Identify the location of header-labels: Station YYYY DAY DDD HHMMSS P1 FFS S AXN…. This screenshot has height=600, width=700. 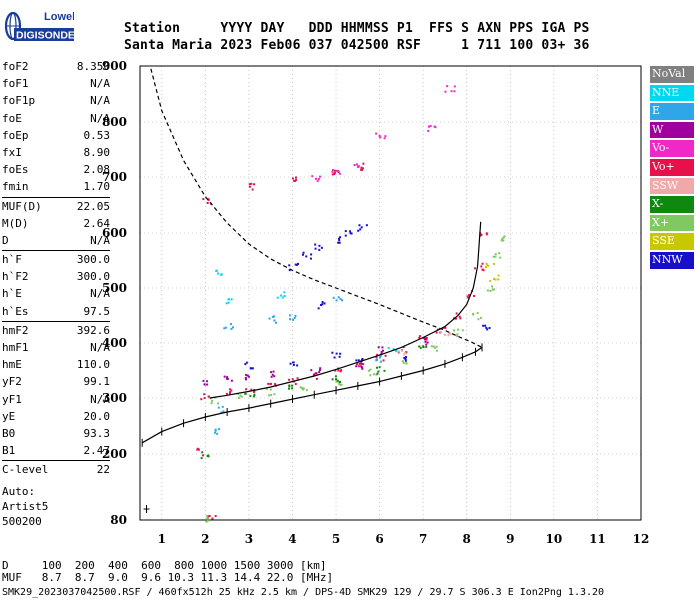
(357, 28).